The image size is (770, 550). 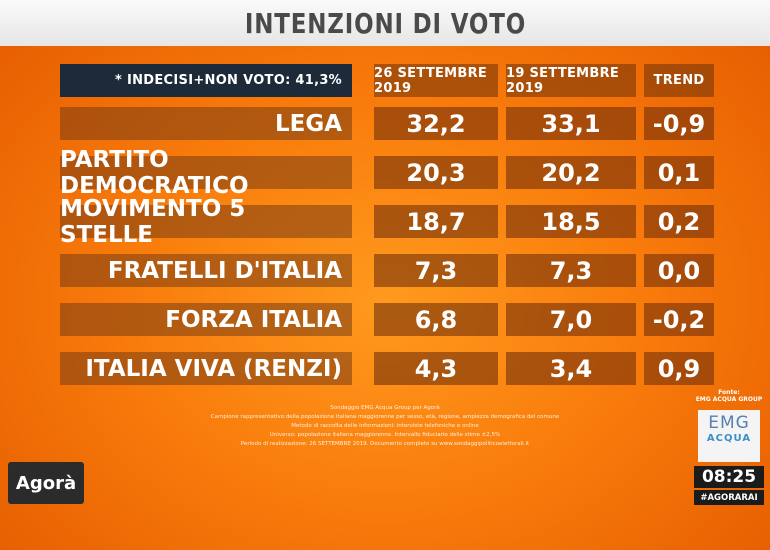 I want to click on party-label: FRATELLI D'ITALIA, so click(x=206, y=270).